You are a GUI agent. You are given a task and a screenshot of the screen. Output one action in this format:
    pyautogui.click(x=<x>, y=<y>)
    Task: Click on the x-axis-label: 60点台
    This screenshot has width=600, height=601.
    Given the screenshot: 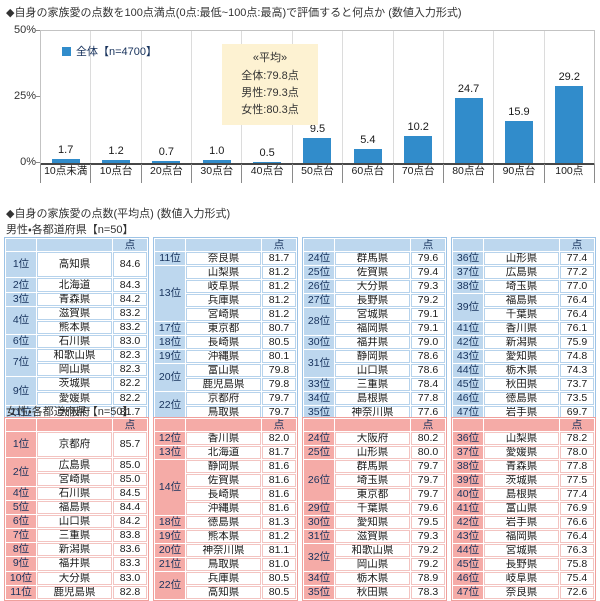 What is the action you would take?
    pyautogui.click(x=368, y=173)
    